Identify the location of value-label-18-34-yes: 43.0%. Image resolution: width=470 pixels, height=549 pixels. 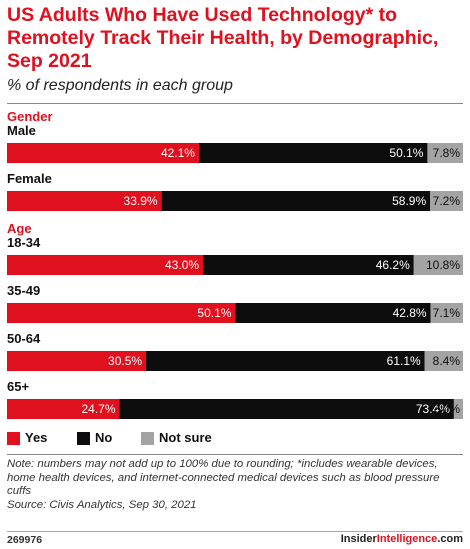
(182, 265).